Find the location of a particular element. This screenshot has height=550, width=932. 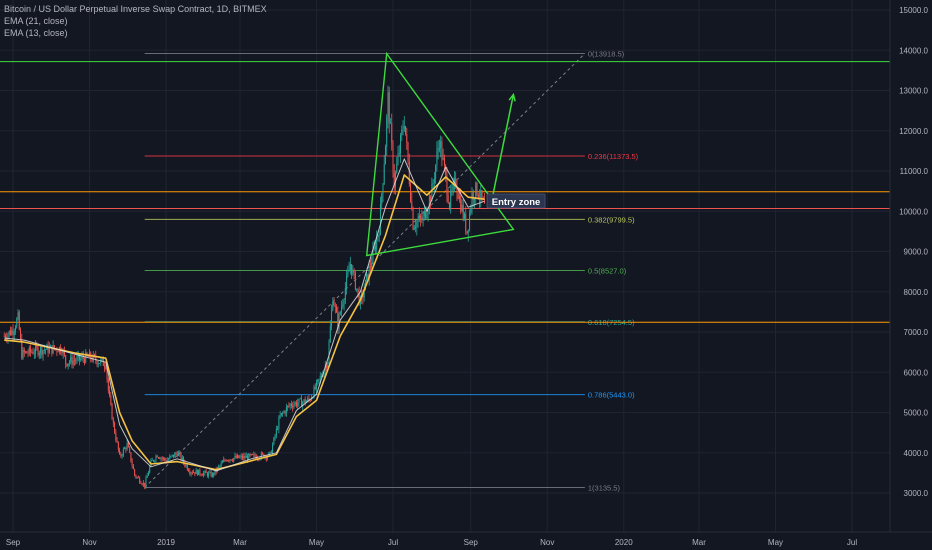

entry-zone-box is located at coordinates (516, 201).